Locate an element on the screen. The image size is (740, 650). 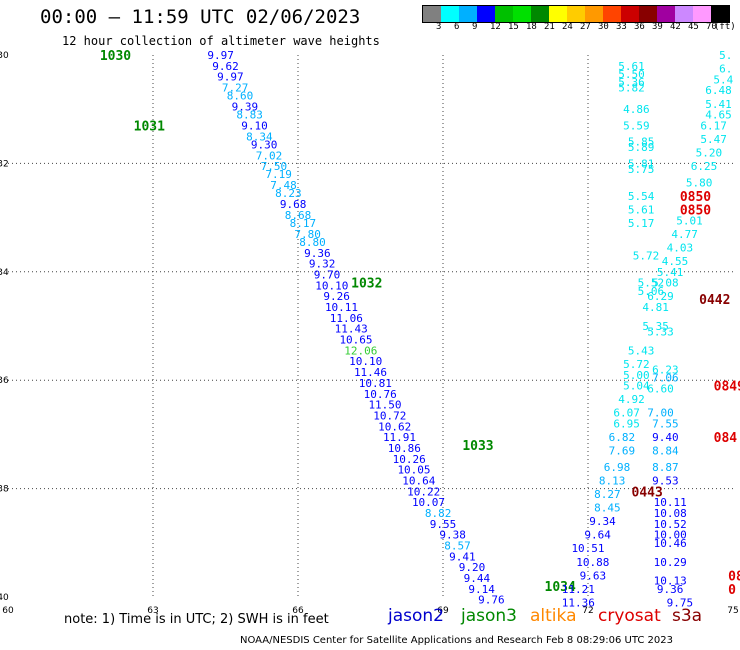
pass-time-label: 08 is located at coordinates (734, 576).